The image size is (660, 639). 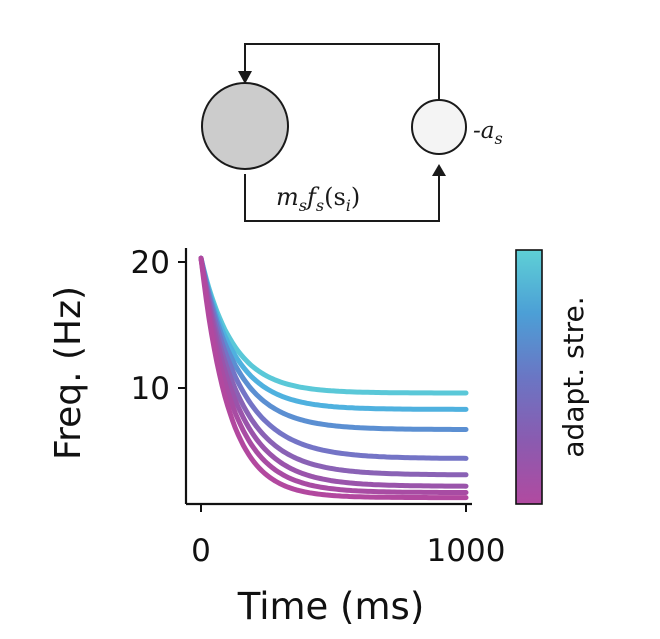 What do you see at coordinates (68, 373) in the screenshot?
I see `y-axis-label: Freq. (Hz)` at bounding box center [68, 373].